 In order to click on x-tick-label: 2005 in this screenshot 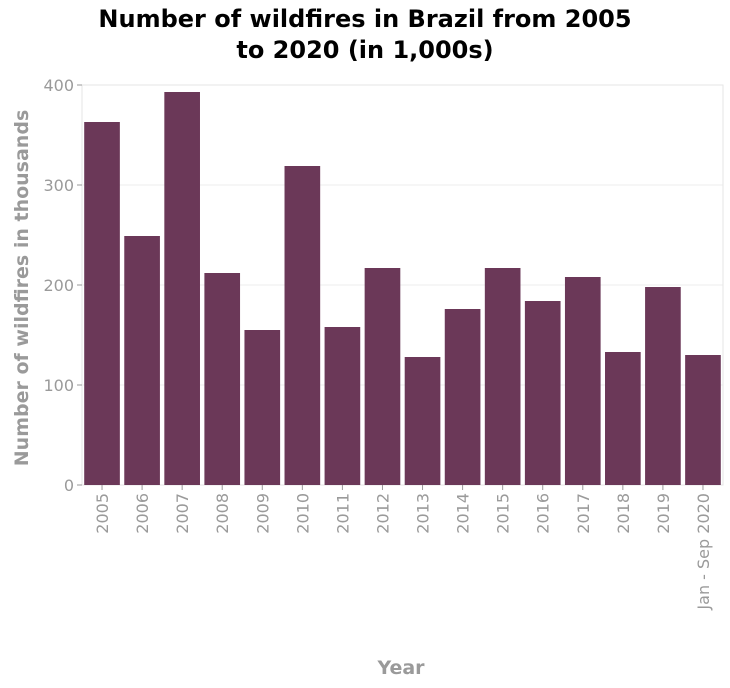, I will do `click(102, 513)`.